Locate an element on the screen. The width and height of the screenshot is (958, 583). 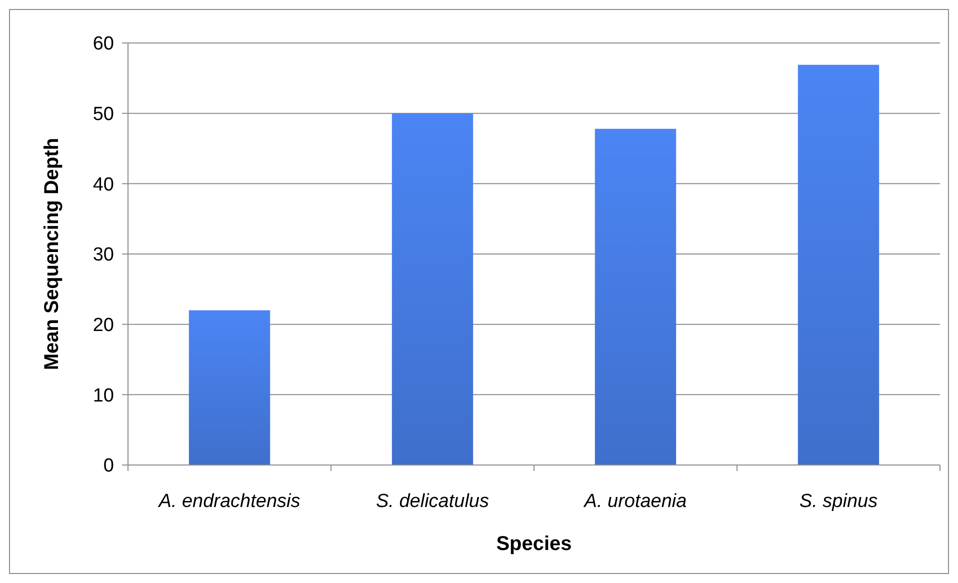
y-tick-label: 50 is located at coordinates (103, 114).